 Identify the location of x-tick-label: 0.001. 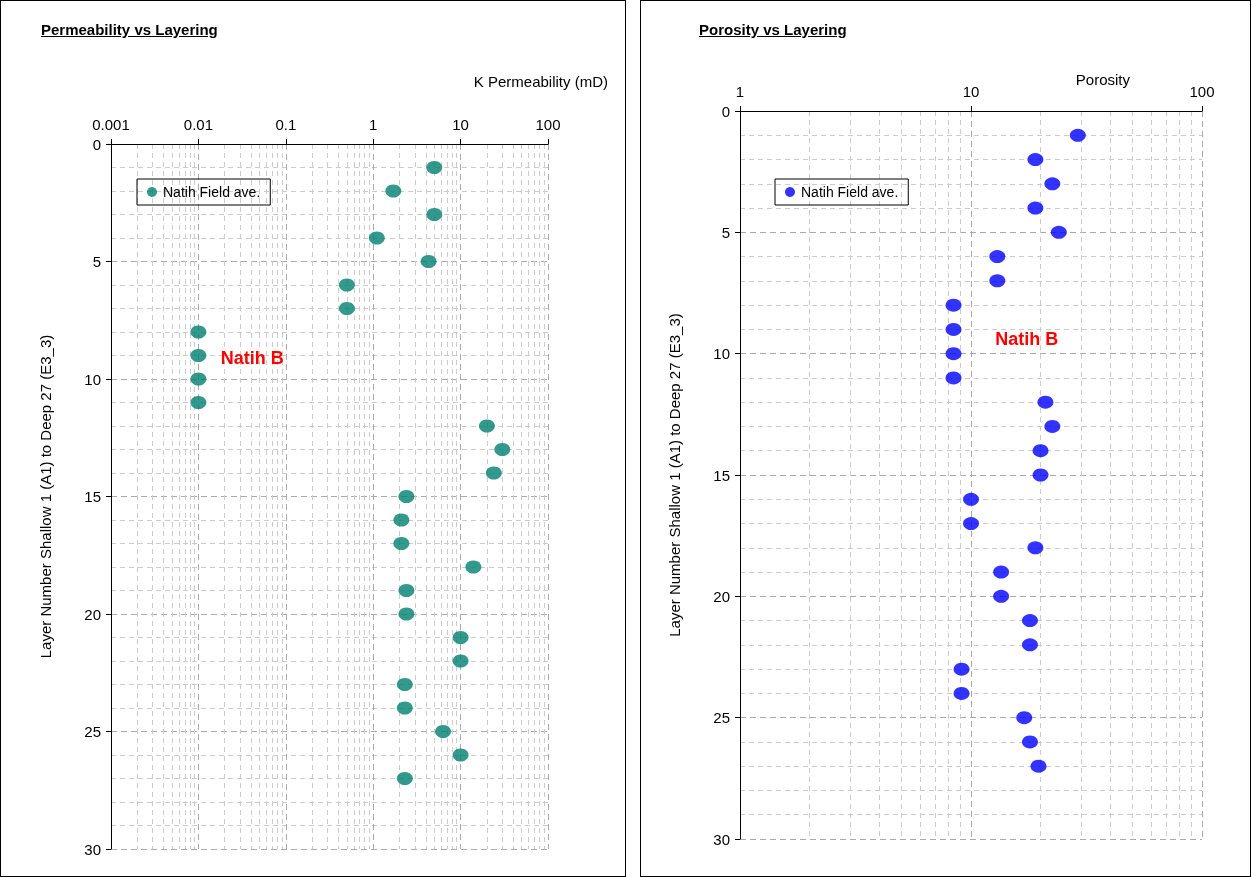
(111, 124).